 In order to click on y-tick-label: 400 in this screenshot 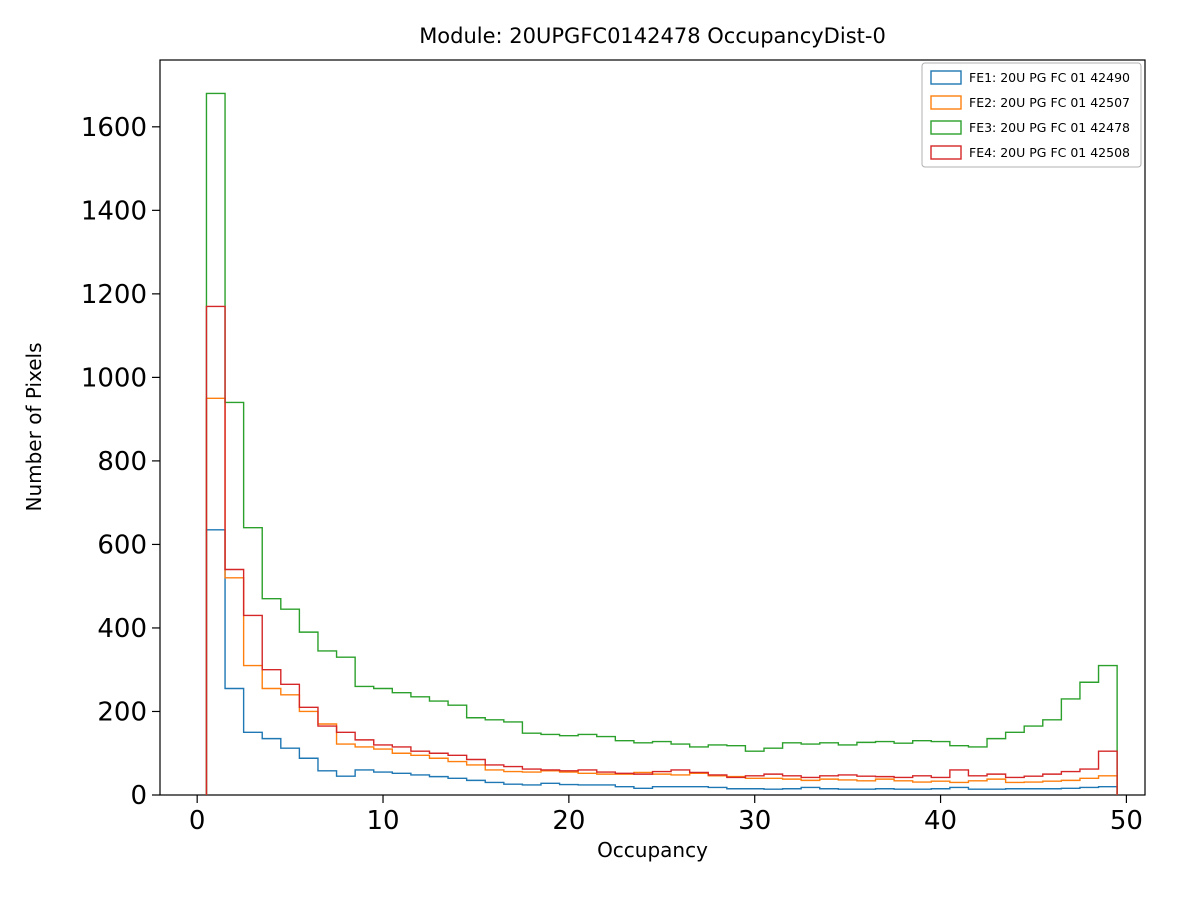, I will do `click(122, 629)`.